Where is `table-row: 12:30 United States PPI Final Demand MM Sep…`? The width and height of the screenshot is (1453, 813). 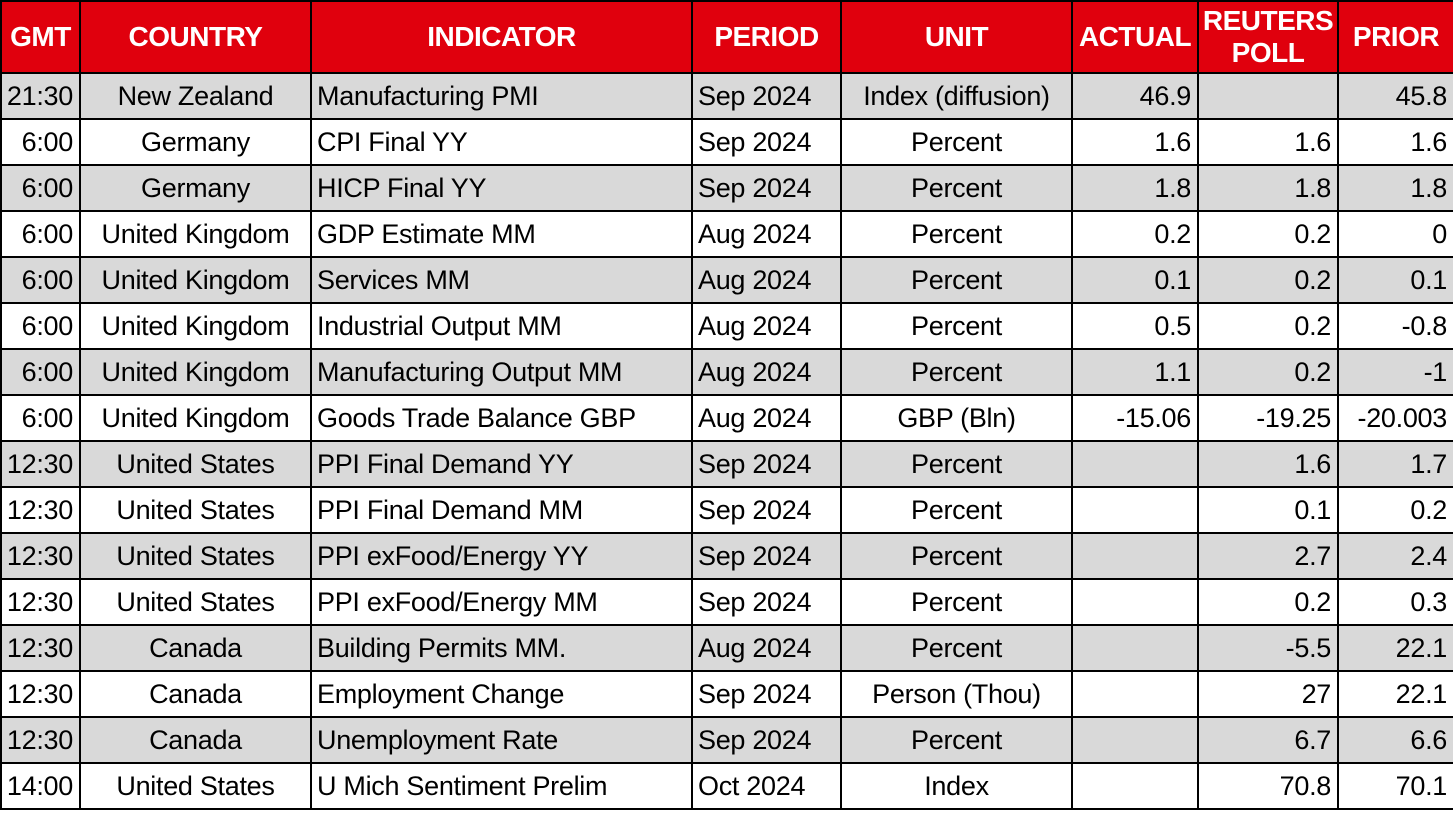
table-row: 12:30 United States PPI Final Demand MM Sep… is located at coordinates (726, 510).